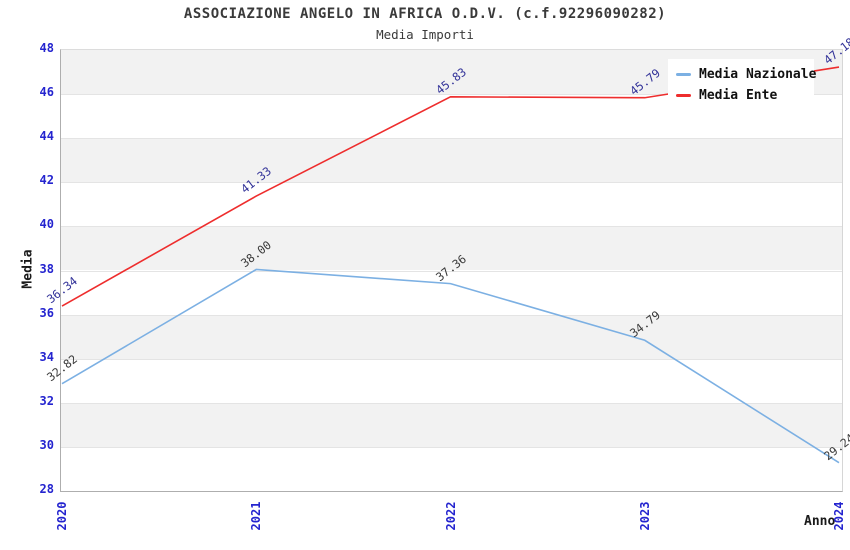 This screenshot has height=550, width=850. I want to click on y-axis-tick-label: 46, so click(46, 92).